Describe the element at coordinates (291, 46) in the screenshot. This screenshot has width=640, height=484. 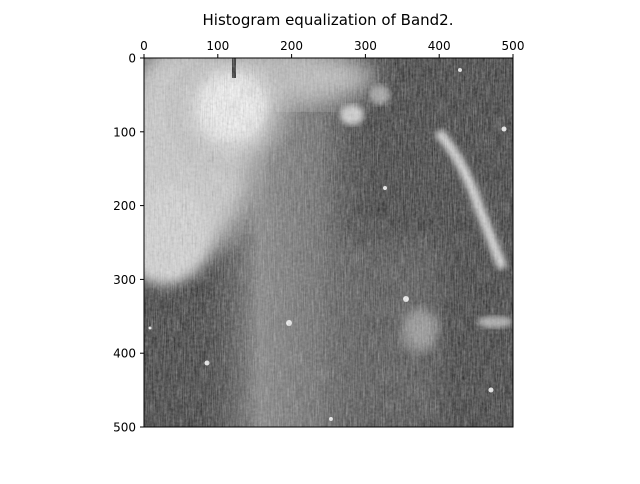
I see `x-tick-label: 200` at that location.